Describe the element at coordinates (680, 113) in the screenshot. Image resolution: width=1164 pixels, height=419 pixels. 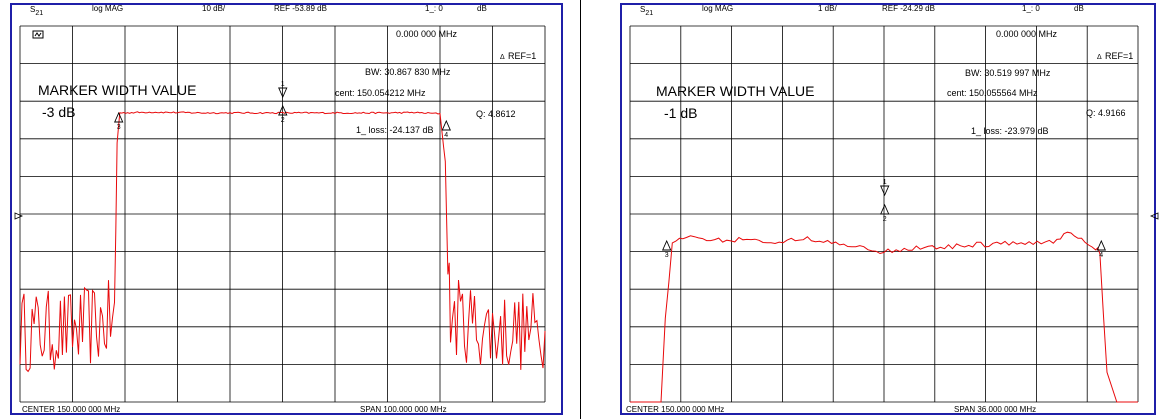
I see `width-value: -1 dB` at that location.